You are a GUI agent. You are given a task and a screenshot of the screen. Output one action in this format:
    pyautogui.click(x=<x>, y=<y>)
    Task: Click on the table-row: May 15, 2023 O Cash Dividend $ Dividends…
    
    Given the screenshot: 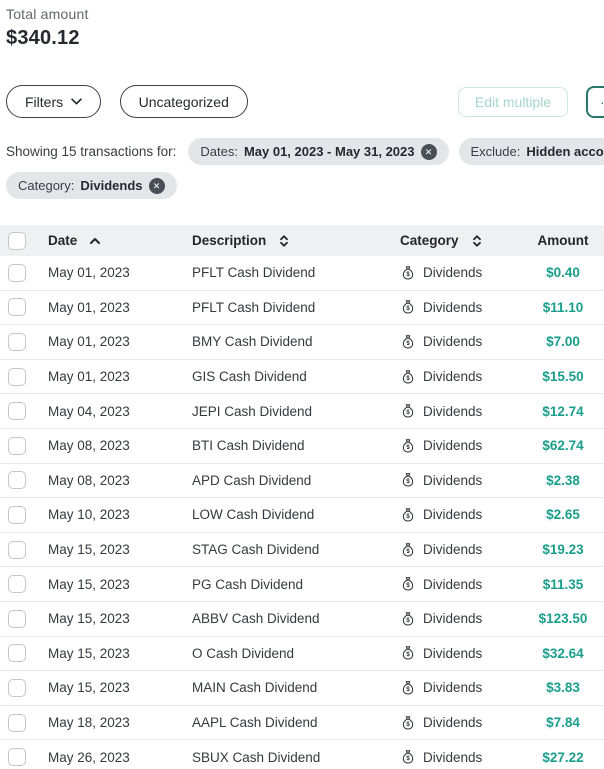 What is the action you would take?
    pyautogui.click(x=302, y=654)
    